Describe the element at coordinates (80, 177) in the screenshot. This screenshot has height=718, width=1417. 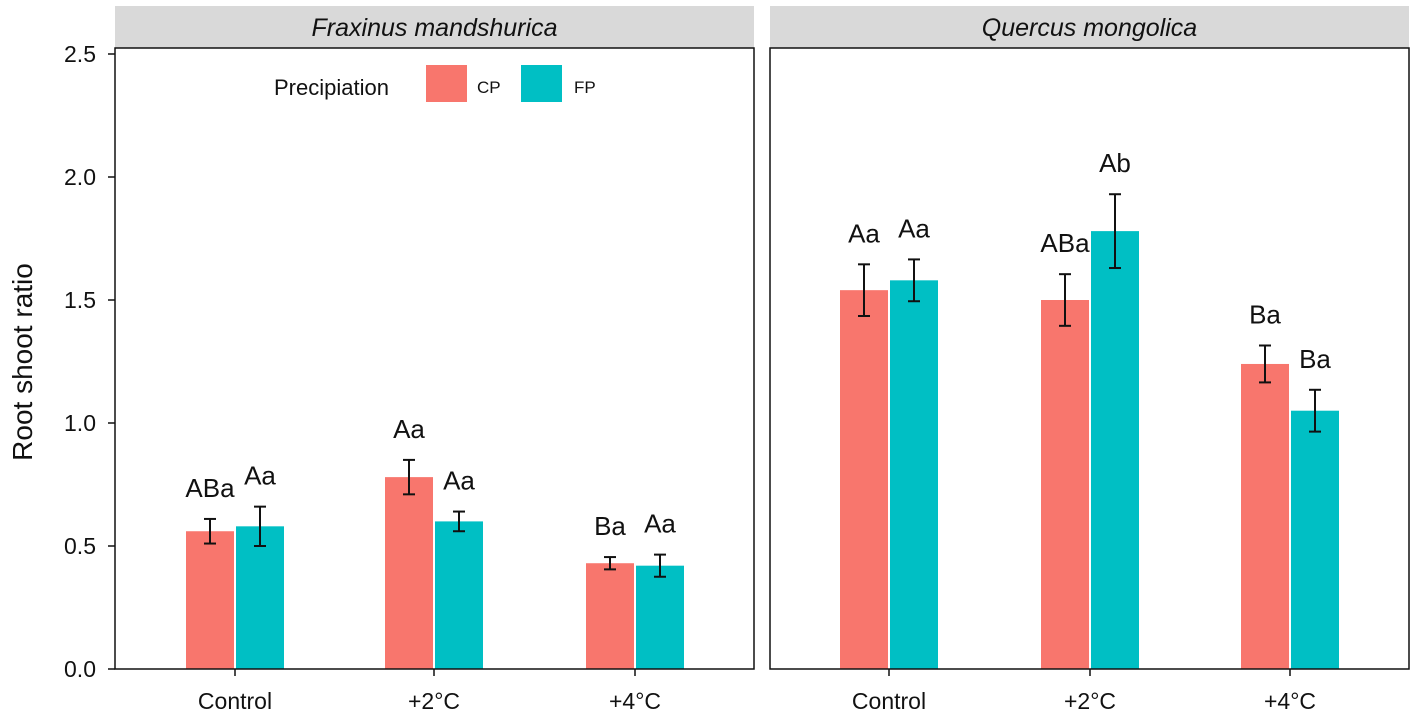
I see `y-tick-label: 2.0` at that location.